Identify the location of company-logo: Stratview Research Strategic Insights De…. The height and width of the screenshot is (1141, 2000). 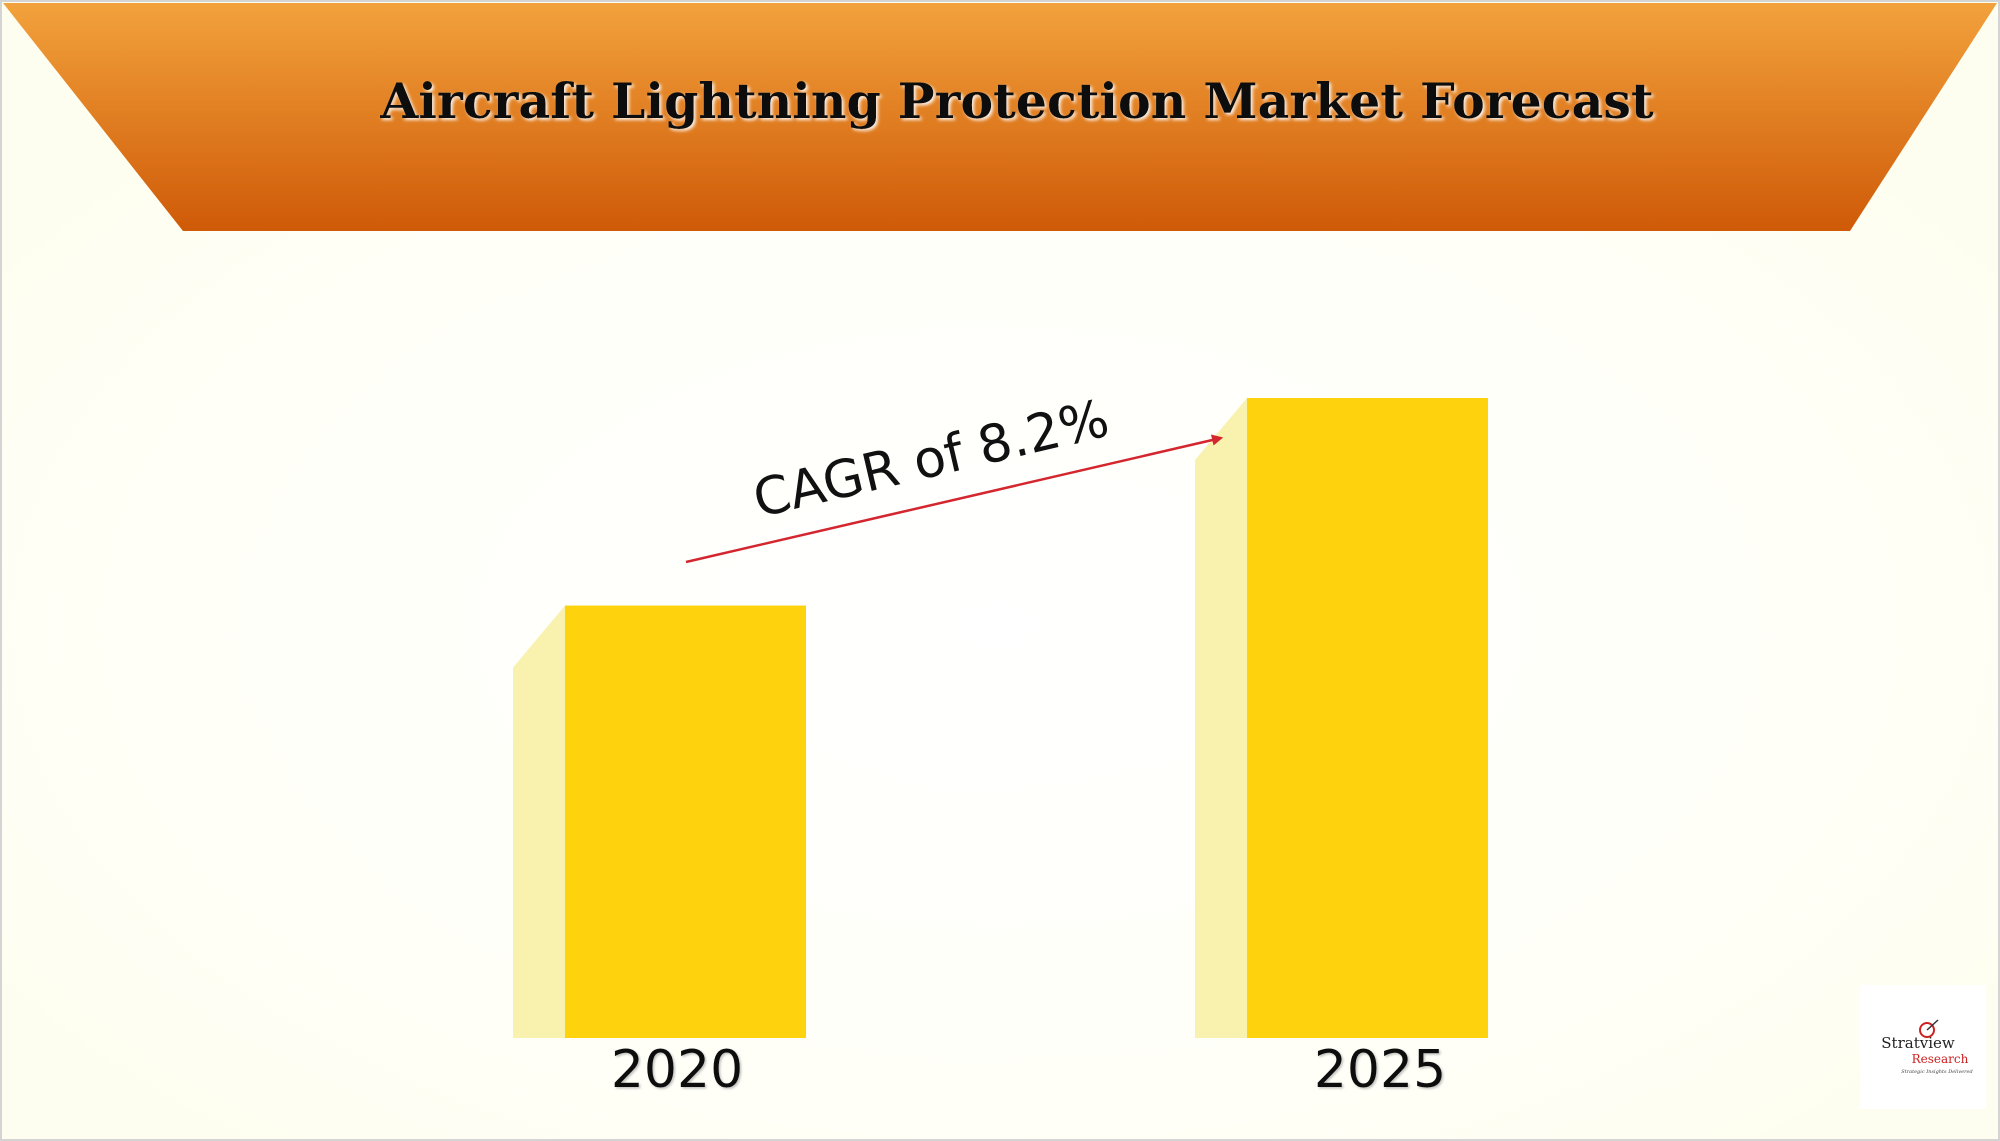
(1923, 1047).